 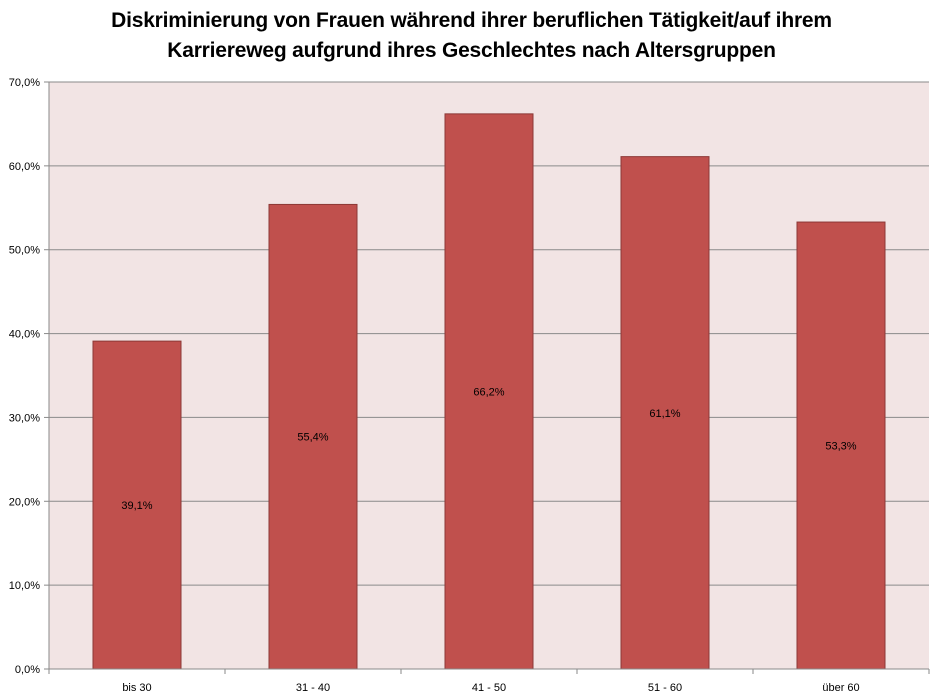 What do you see at coordinates (840, 688) in the screenshot?
I see `x-tick-label: über 60` at bounding box center [840, 688].